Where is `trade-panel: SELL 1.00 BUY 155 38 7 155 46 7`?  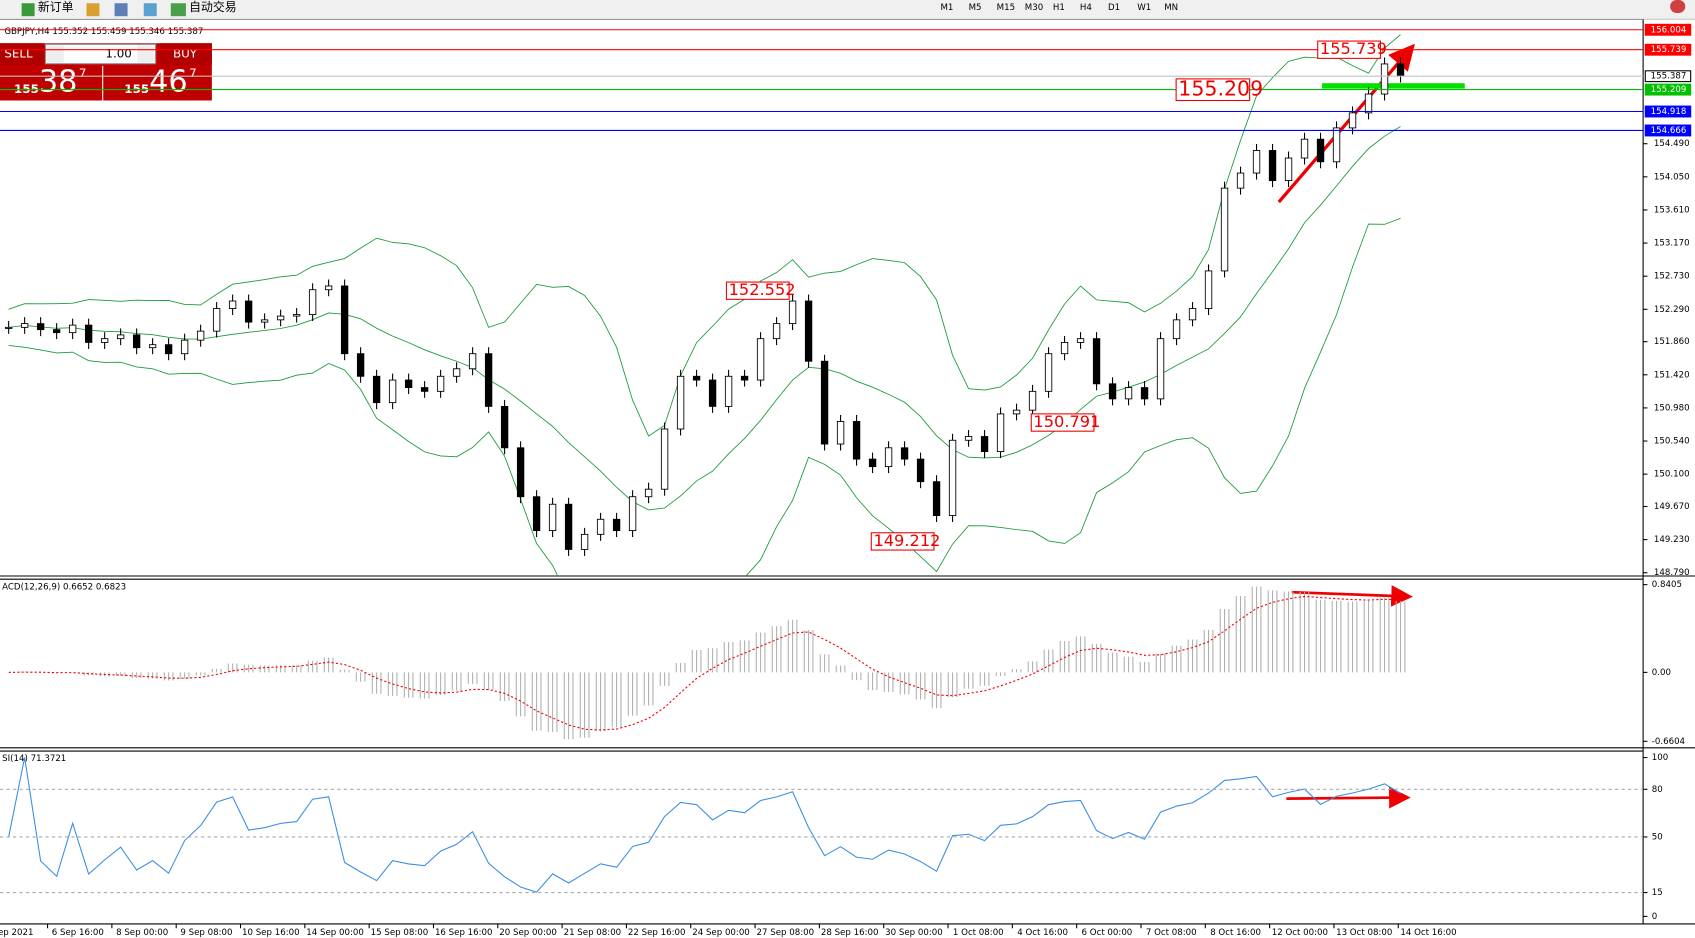
trade-panel: SELL 1.00 BUY 155 38 7 155 46 7 is located at coordinates (106, 72).